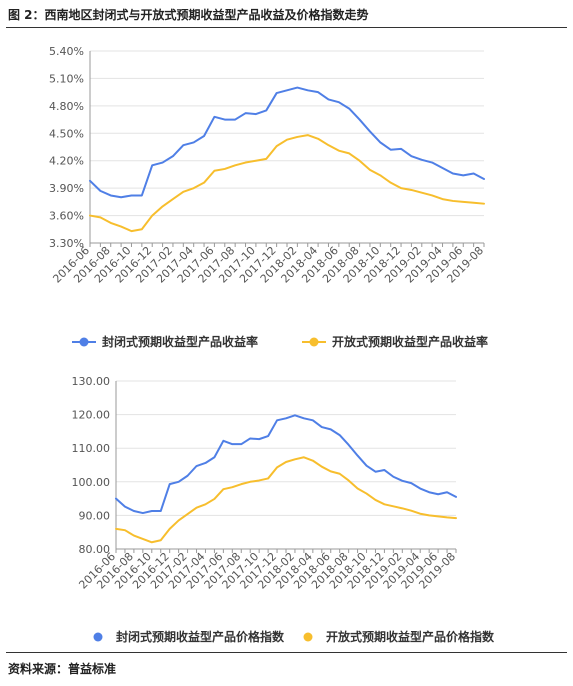  I want to click on legend-item-closed-index: 封闭式预期收益型产品价格指数, so click(185, 636).